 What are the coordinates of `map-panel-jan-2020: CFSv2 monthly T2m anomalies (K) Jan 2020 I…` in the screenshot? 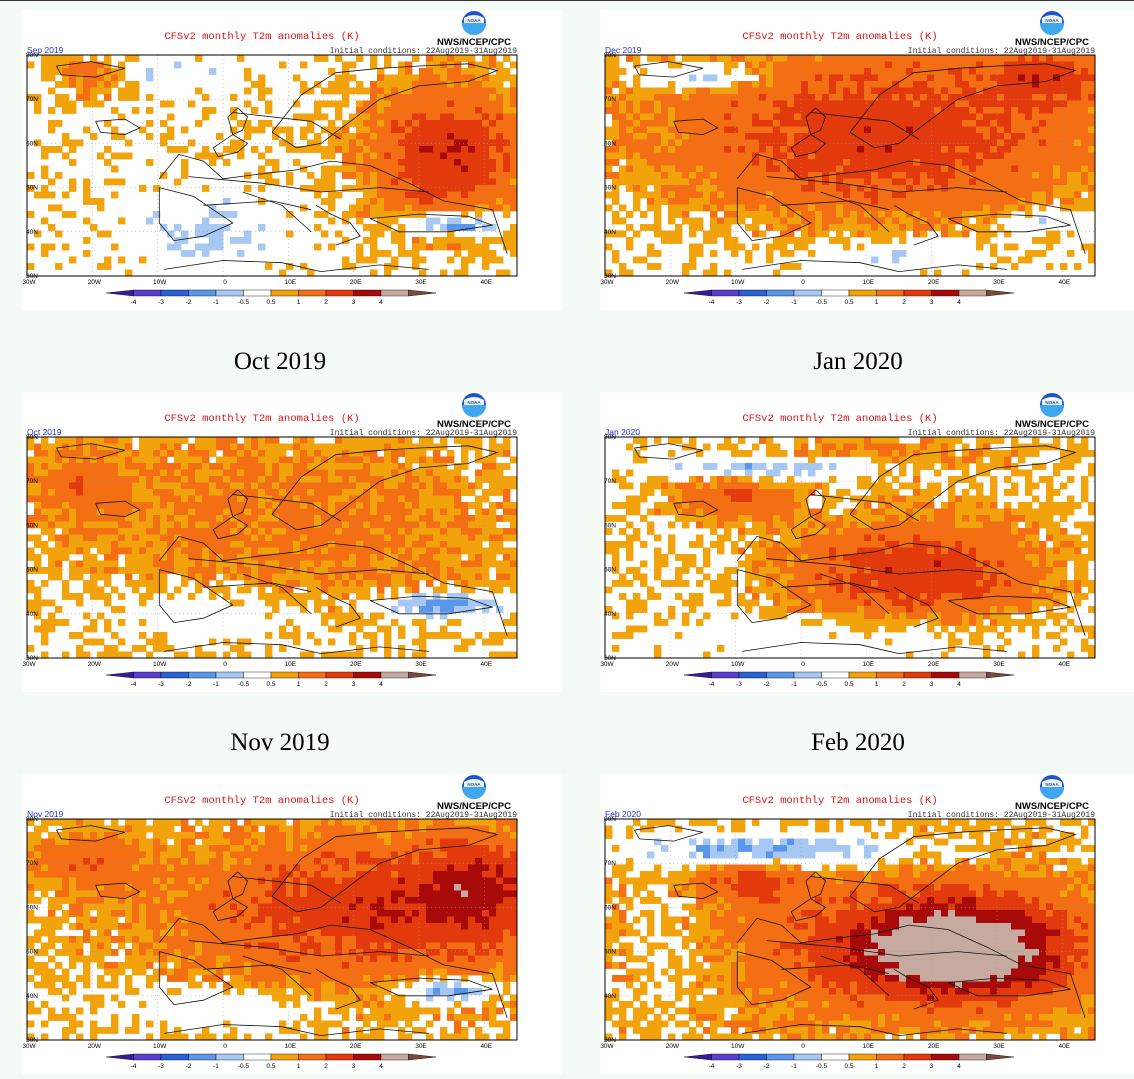 It's located at (867, 542).